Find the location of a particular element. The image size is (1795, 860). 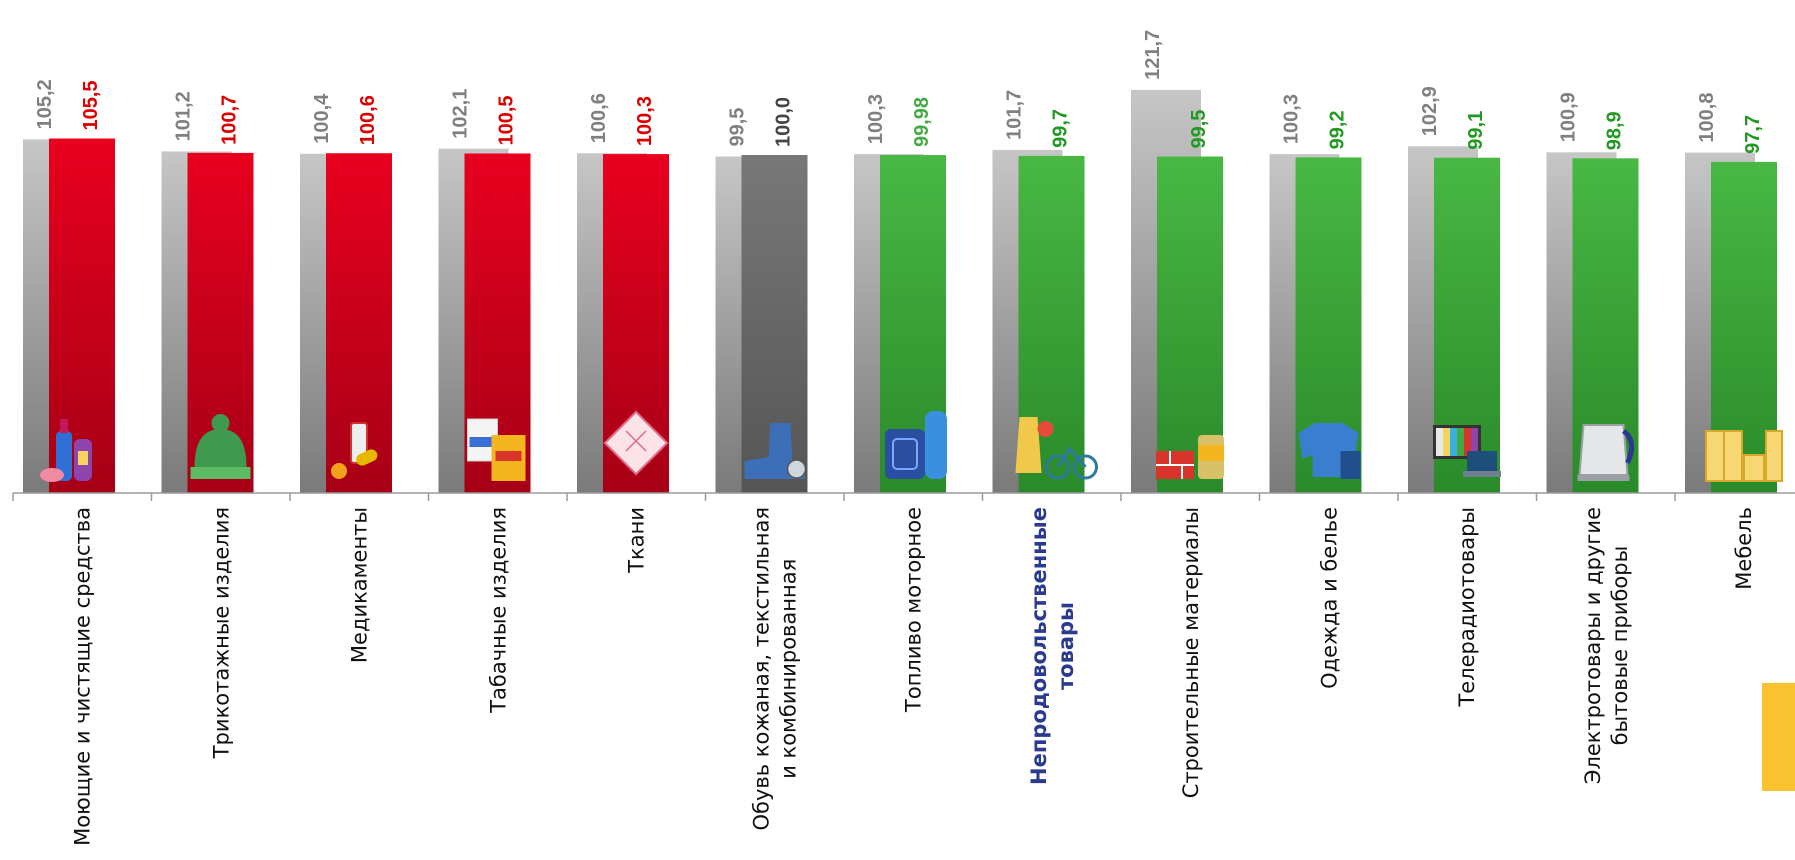

cleaning-products-icon is located at coordinates (66, 450).